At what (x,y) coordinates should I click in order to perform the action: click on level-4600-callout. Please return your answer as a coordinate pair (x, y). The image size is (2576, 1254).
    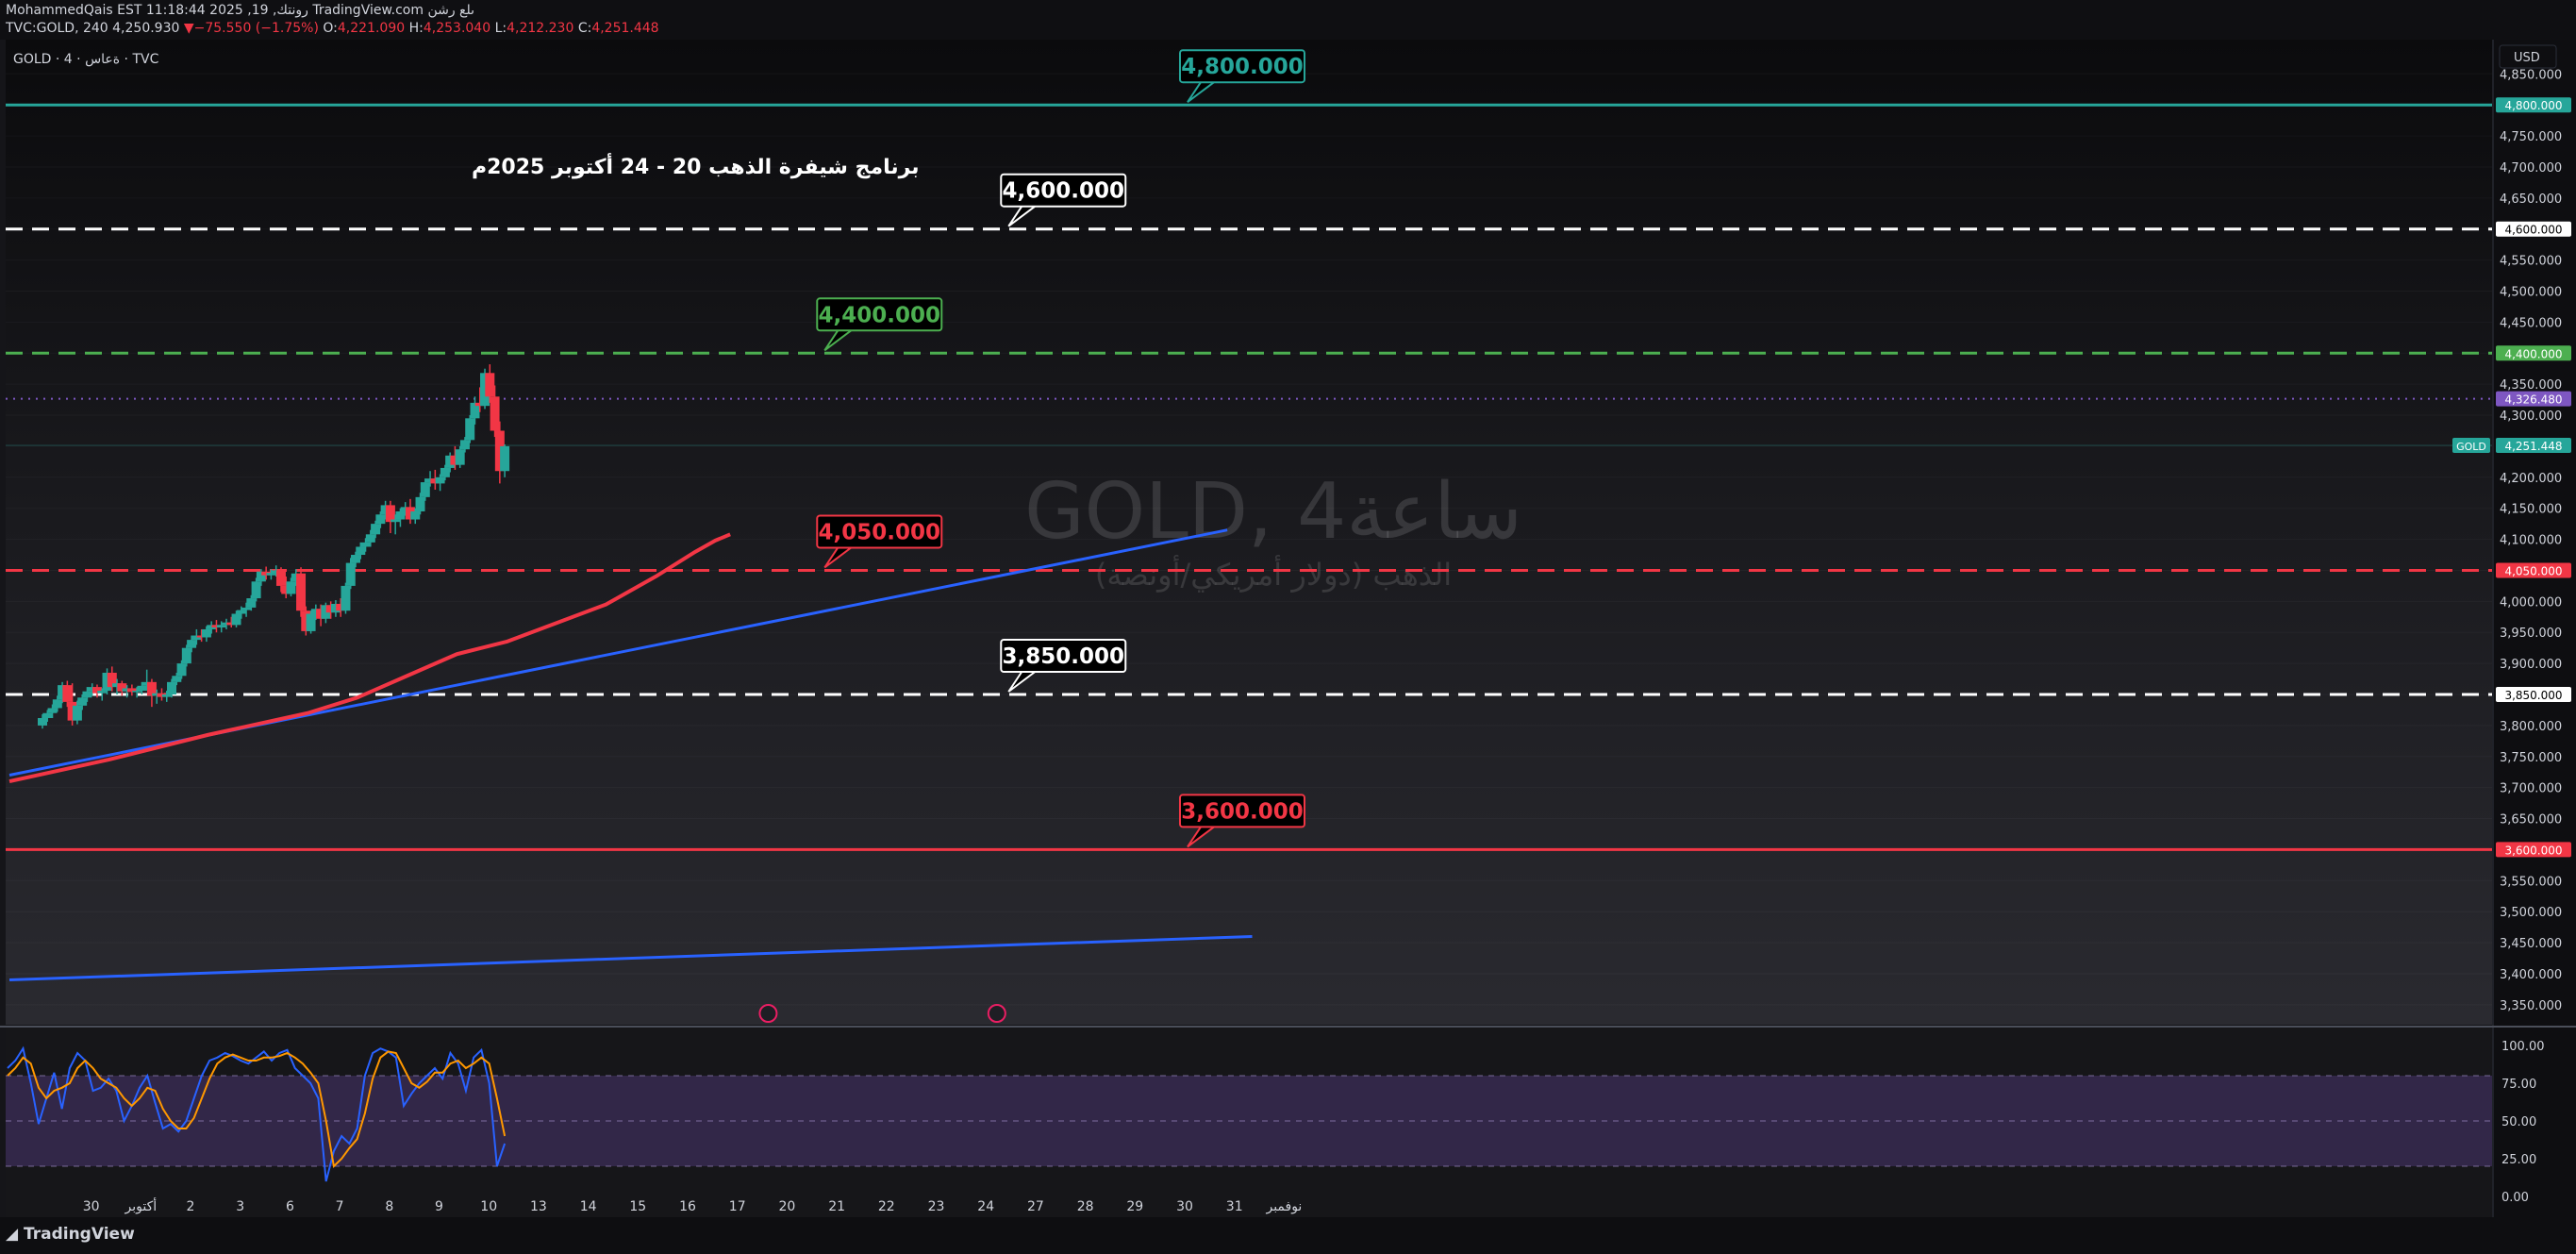
    Looking at the image, I should click on (1063, 190).